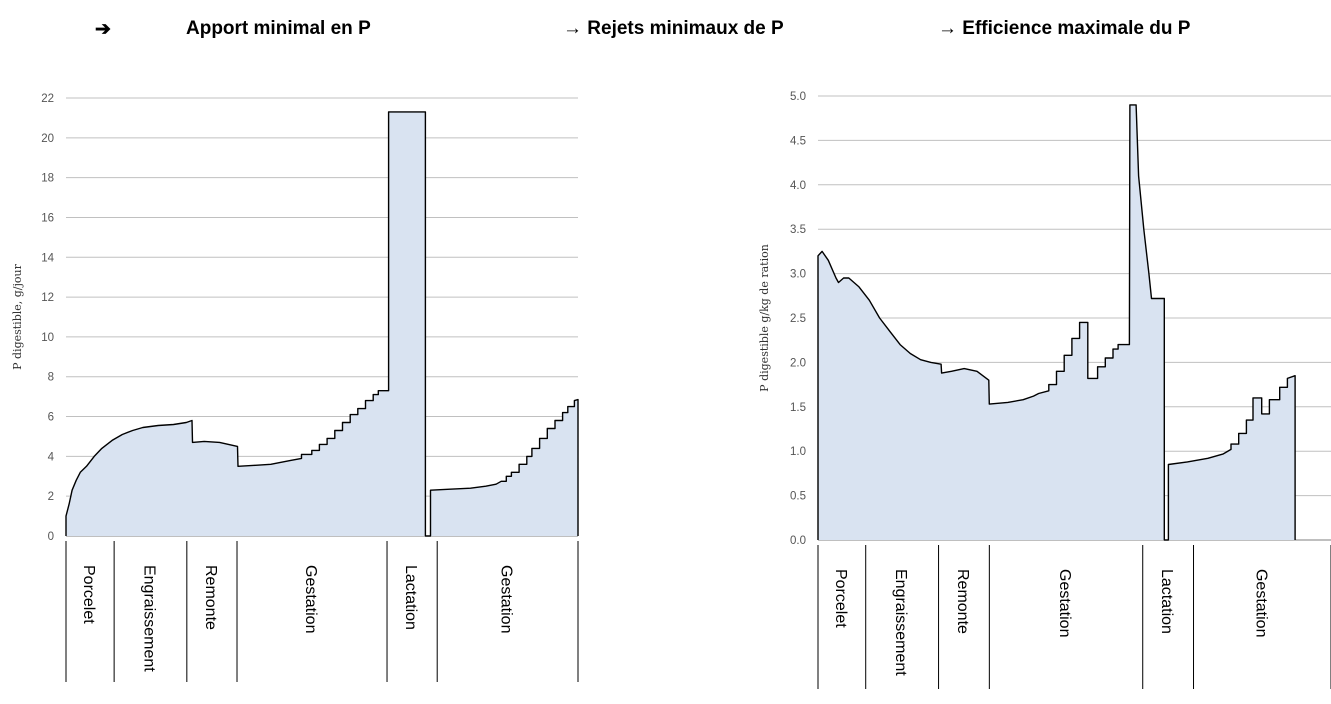 The height and width of the screenshot is (704, 1331). I want to click on y-tick-label: 12, so click(47, 298).